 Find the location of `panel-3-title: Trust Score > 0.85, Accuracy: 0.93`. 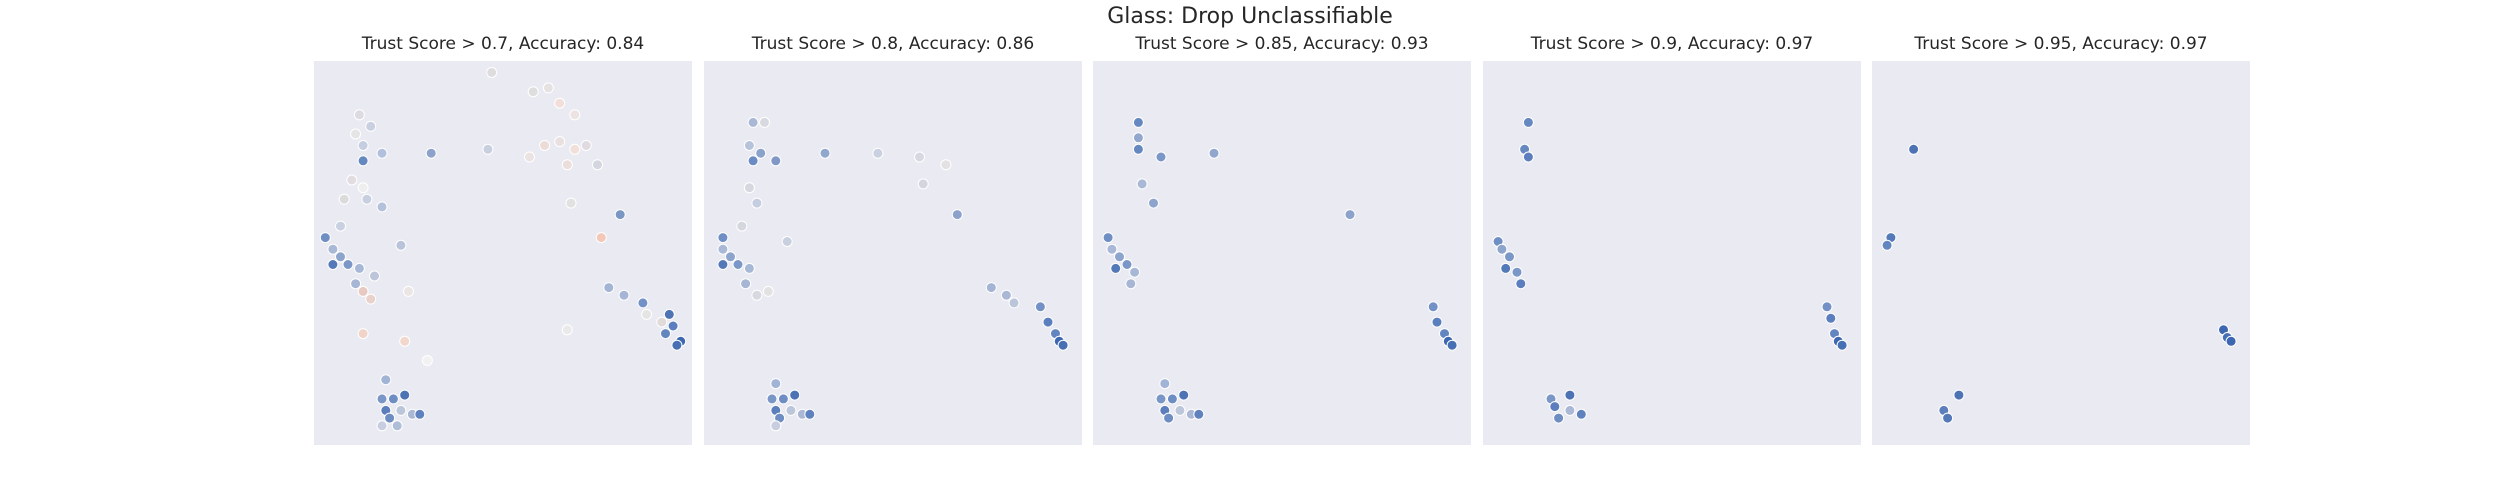

panel-3-title: Trust Score > 0.85, Accuracy: 0.93 is located at coordinates (1282, 44).